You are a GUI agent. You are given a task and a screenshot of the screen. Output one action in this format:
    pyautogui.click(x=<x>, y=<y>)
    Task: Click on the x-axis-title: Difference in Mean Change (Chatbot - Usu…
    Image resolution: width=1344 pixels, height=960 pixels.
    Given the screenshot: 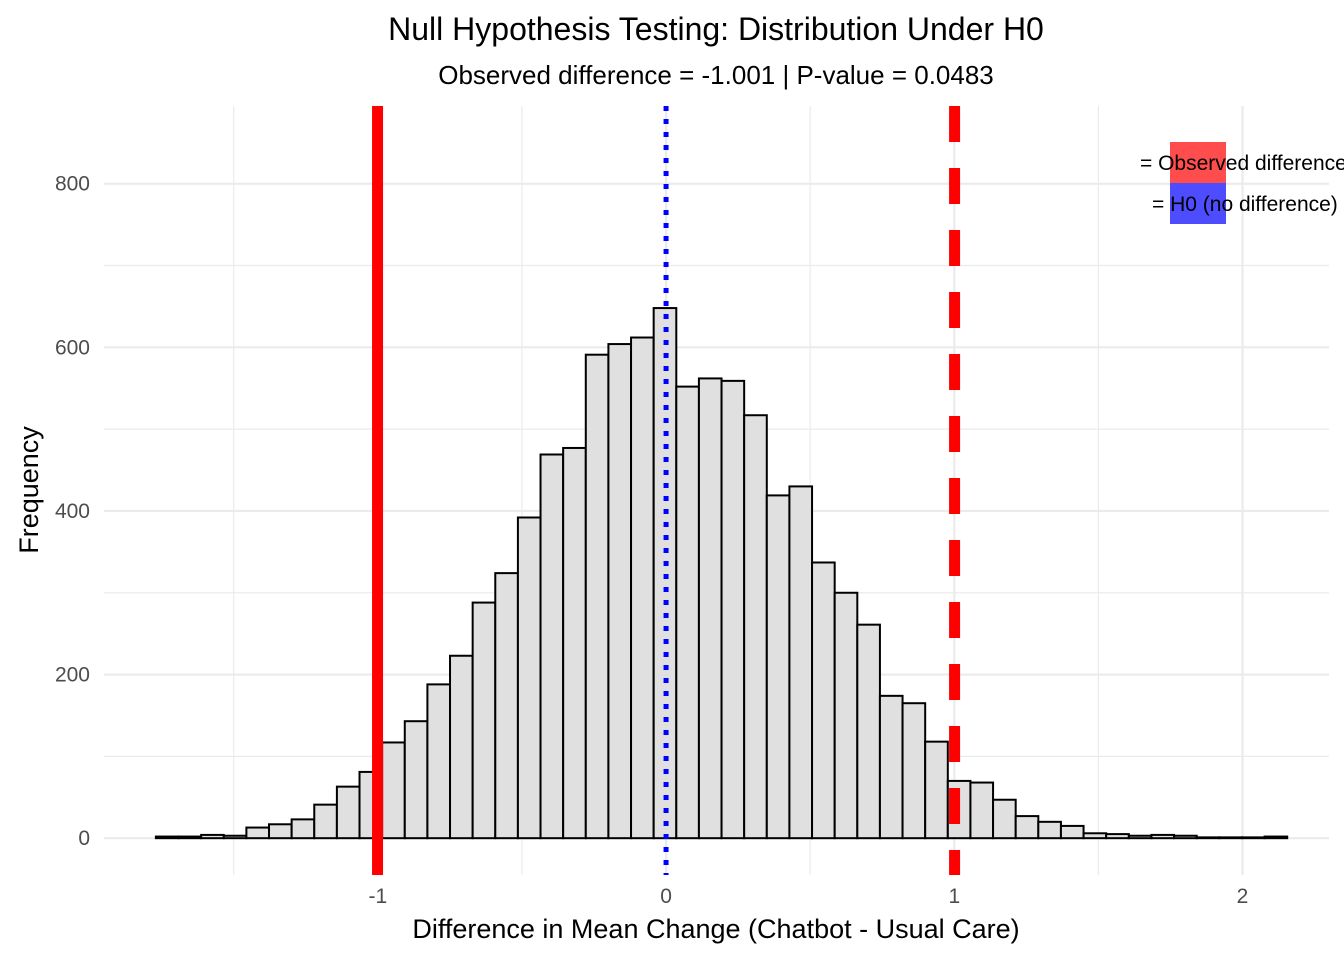 What is the action you would take?
    pyautogui.click(x=715, y=929)
    